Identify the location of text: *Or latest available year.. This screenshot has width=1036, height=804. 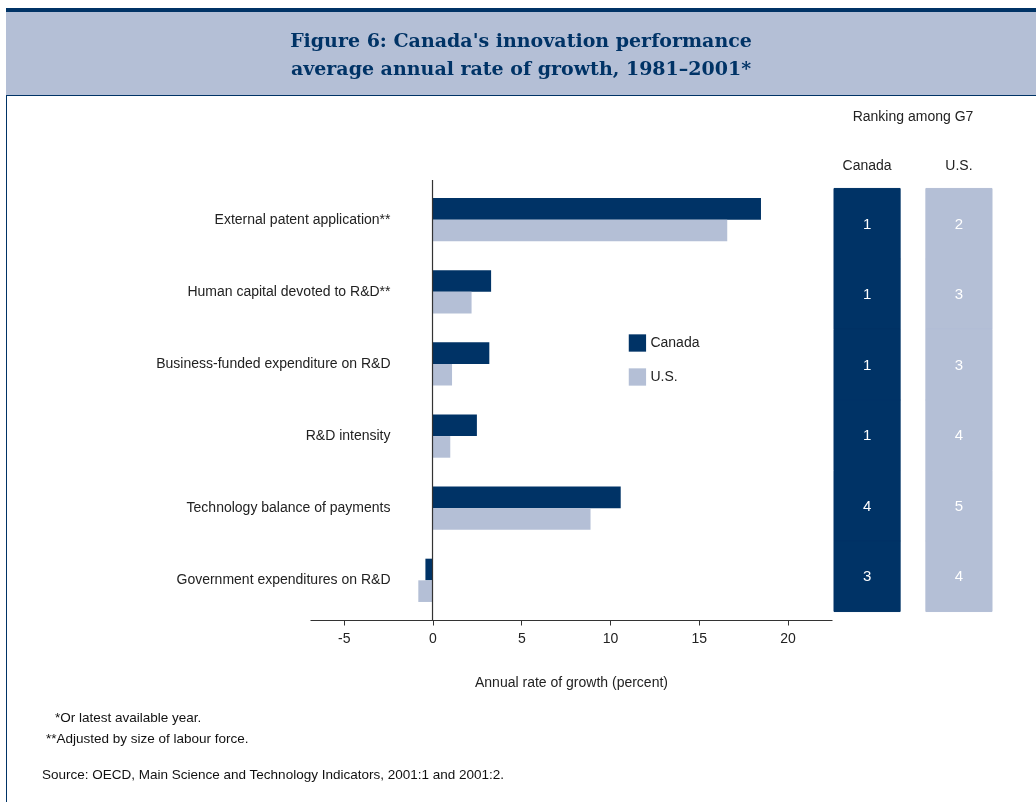
(128, 717).